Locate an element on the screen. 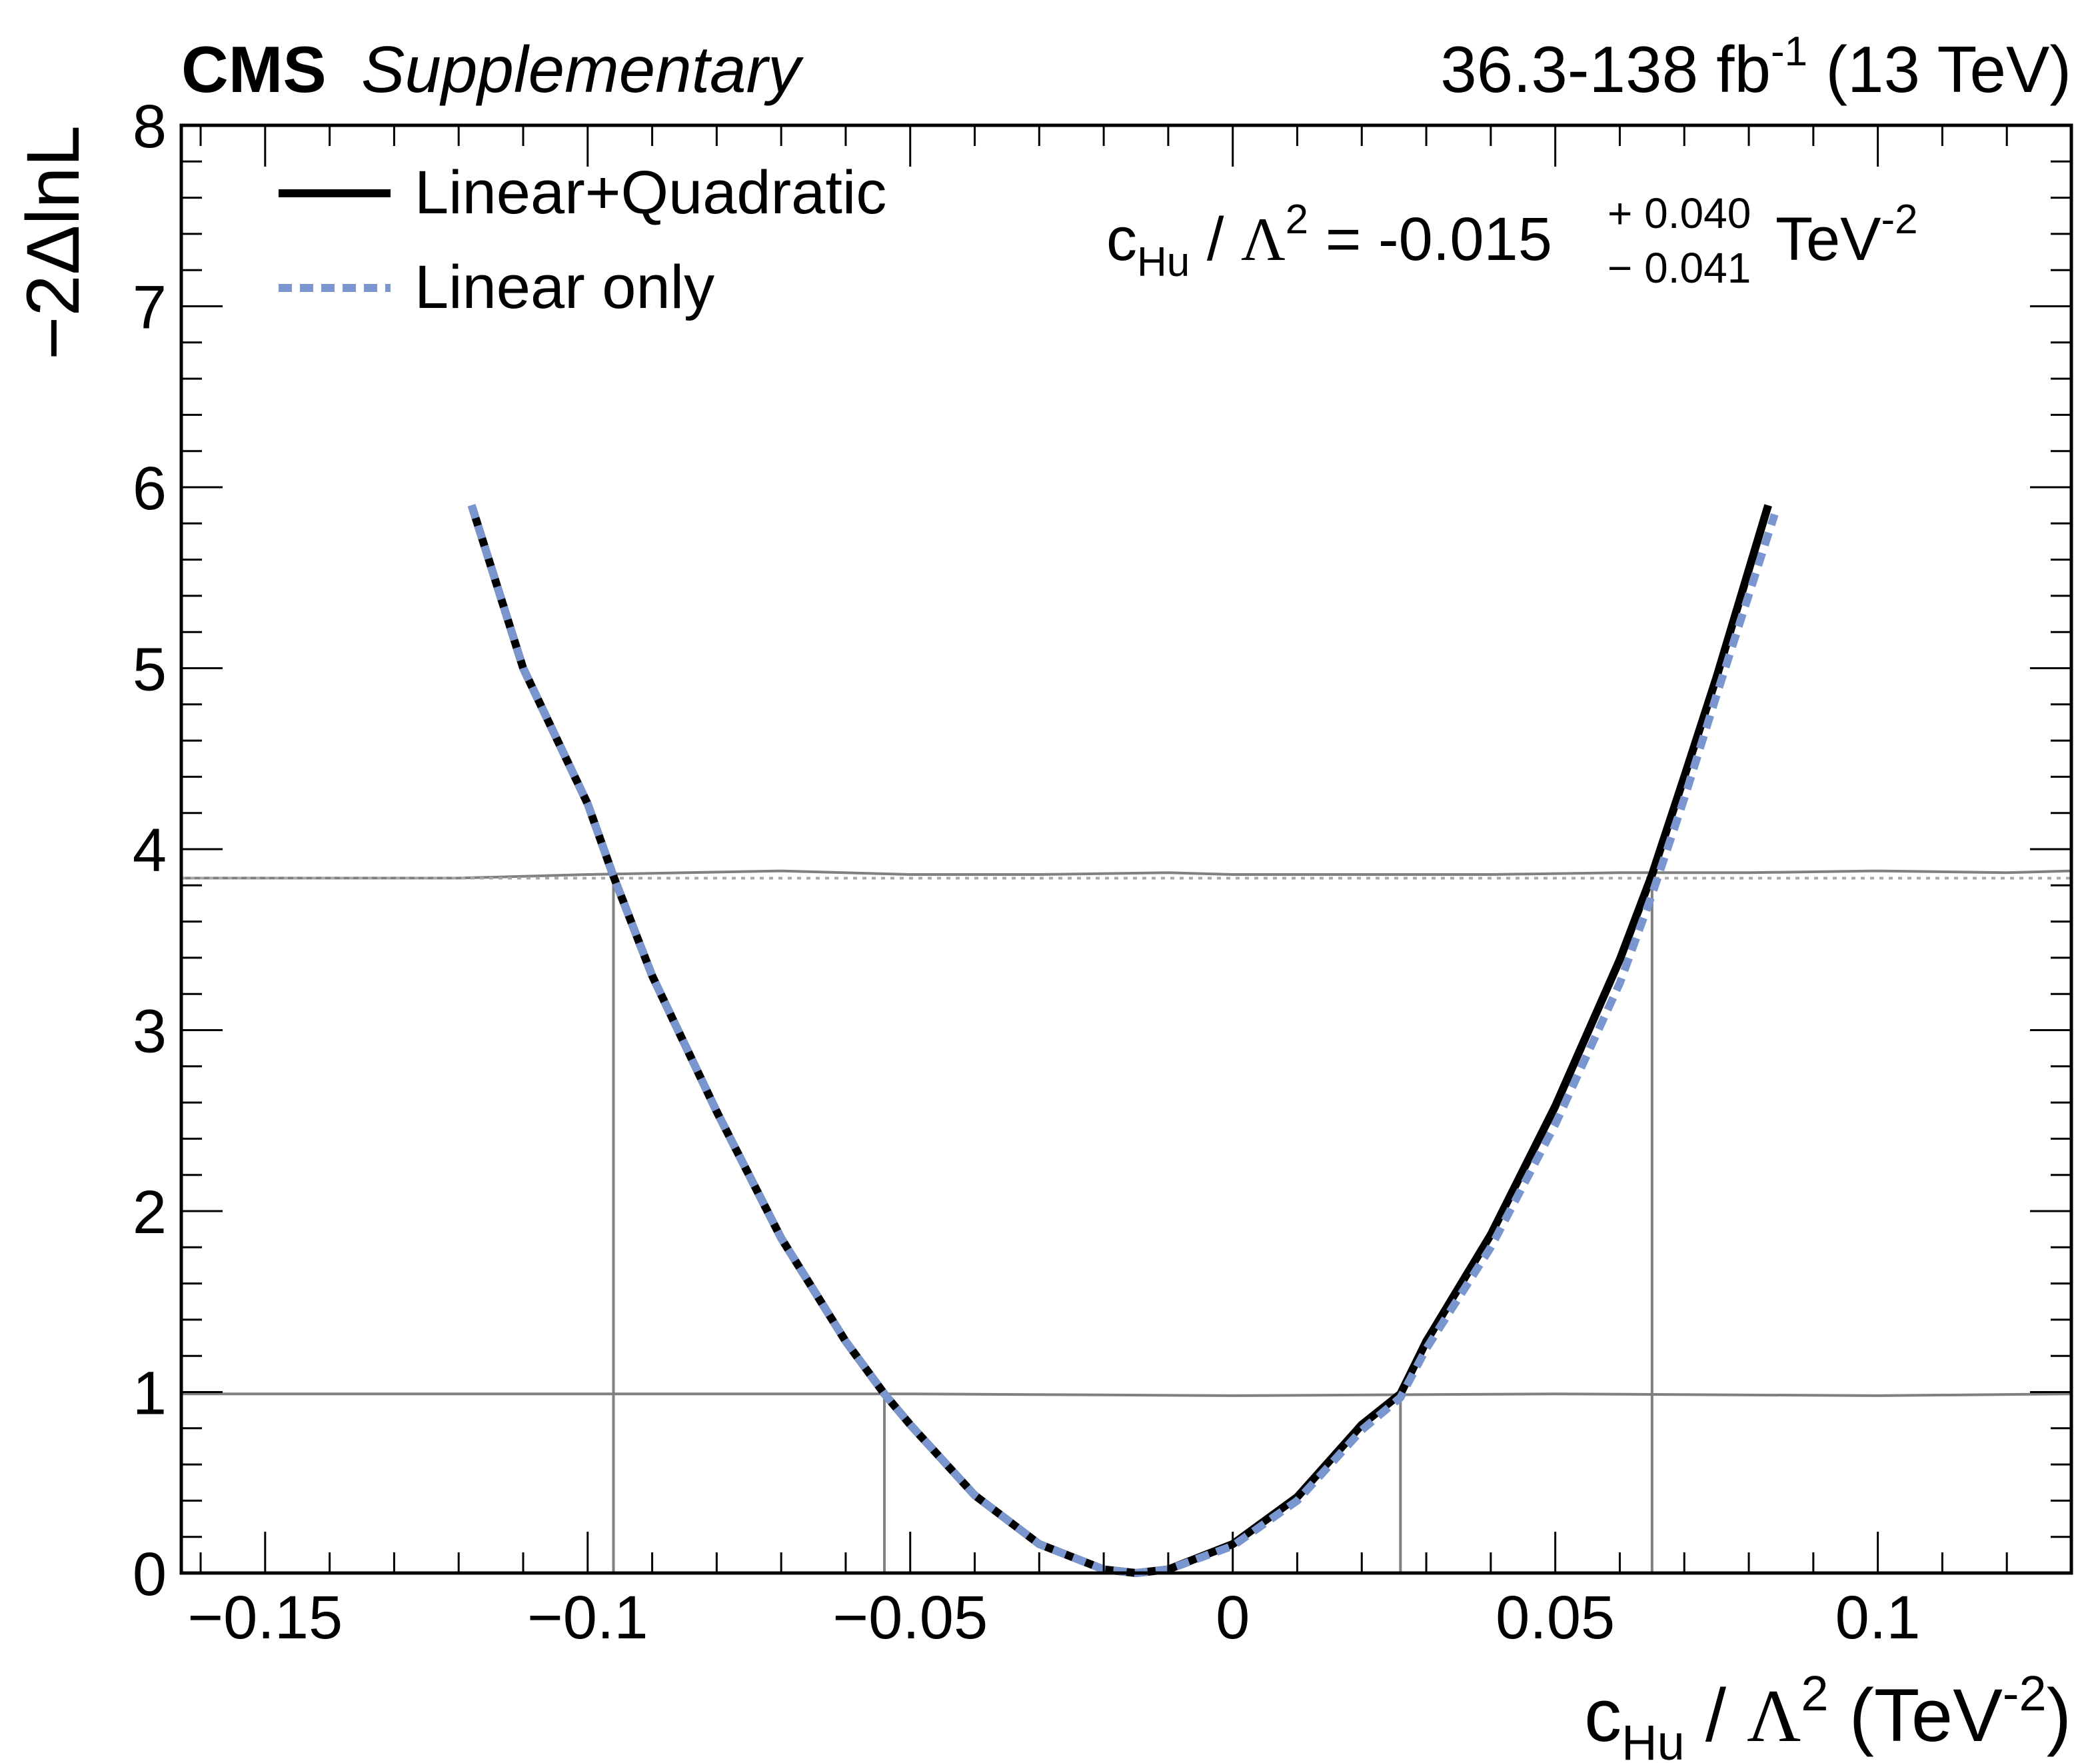 Image resolution: width=2100 pixels, height=1763 pixels. legend-label-linear-only: Linear only is located at coordinates (564, 287).